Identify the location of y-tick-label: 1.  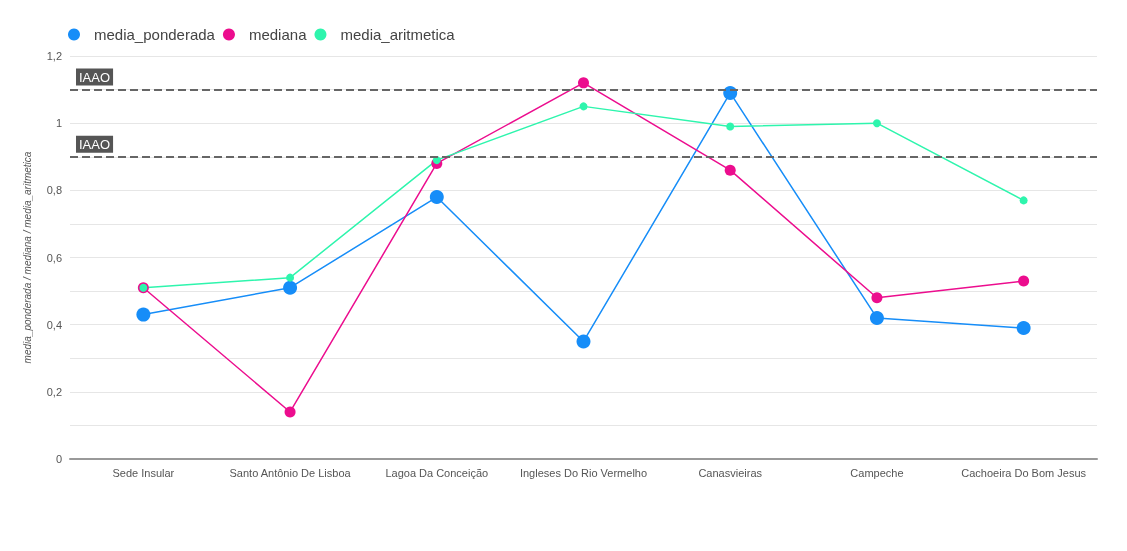
(58, 123).